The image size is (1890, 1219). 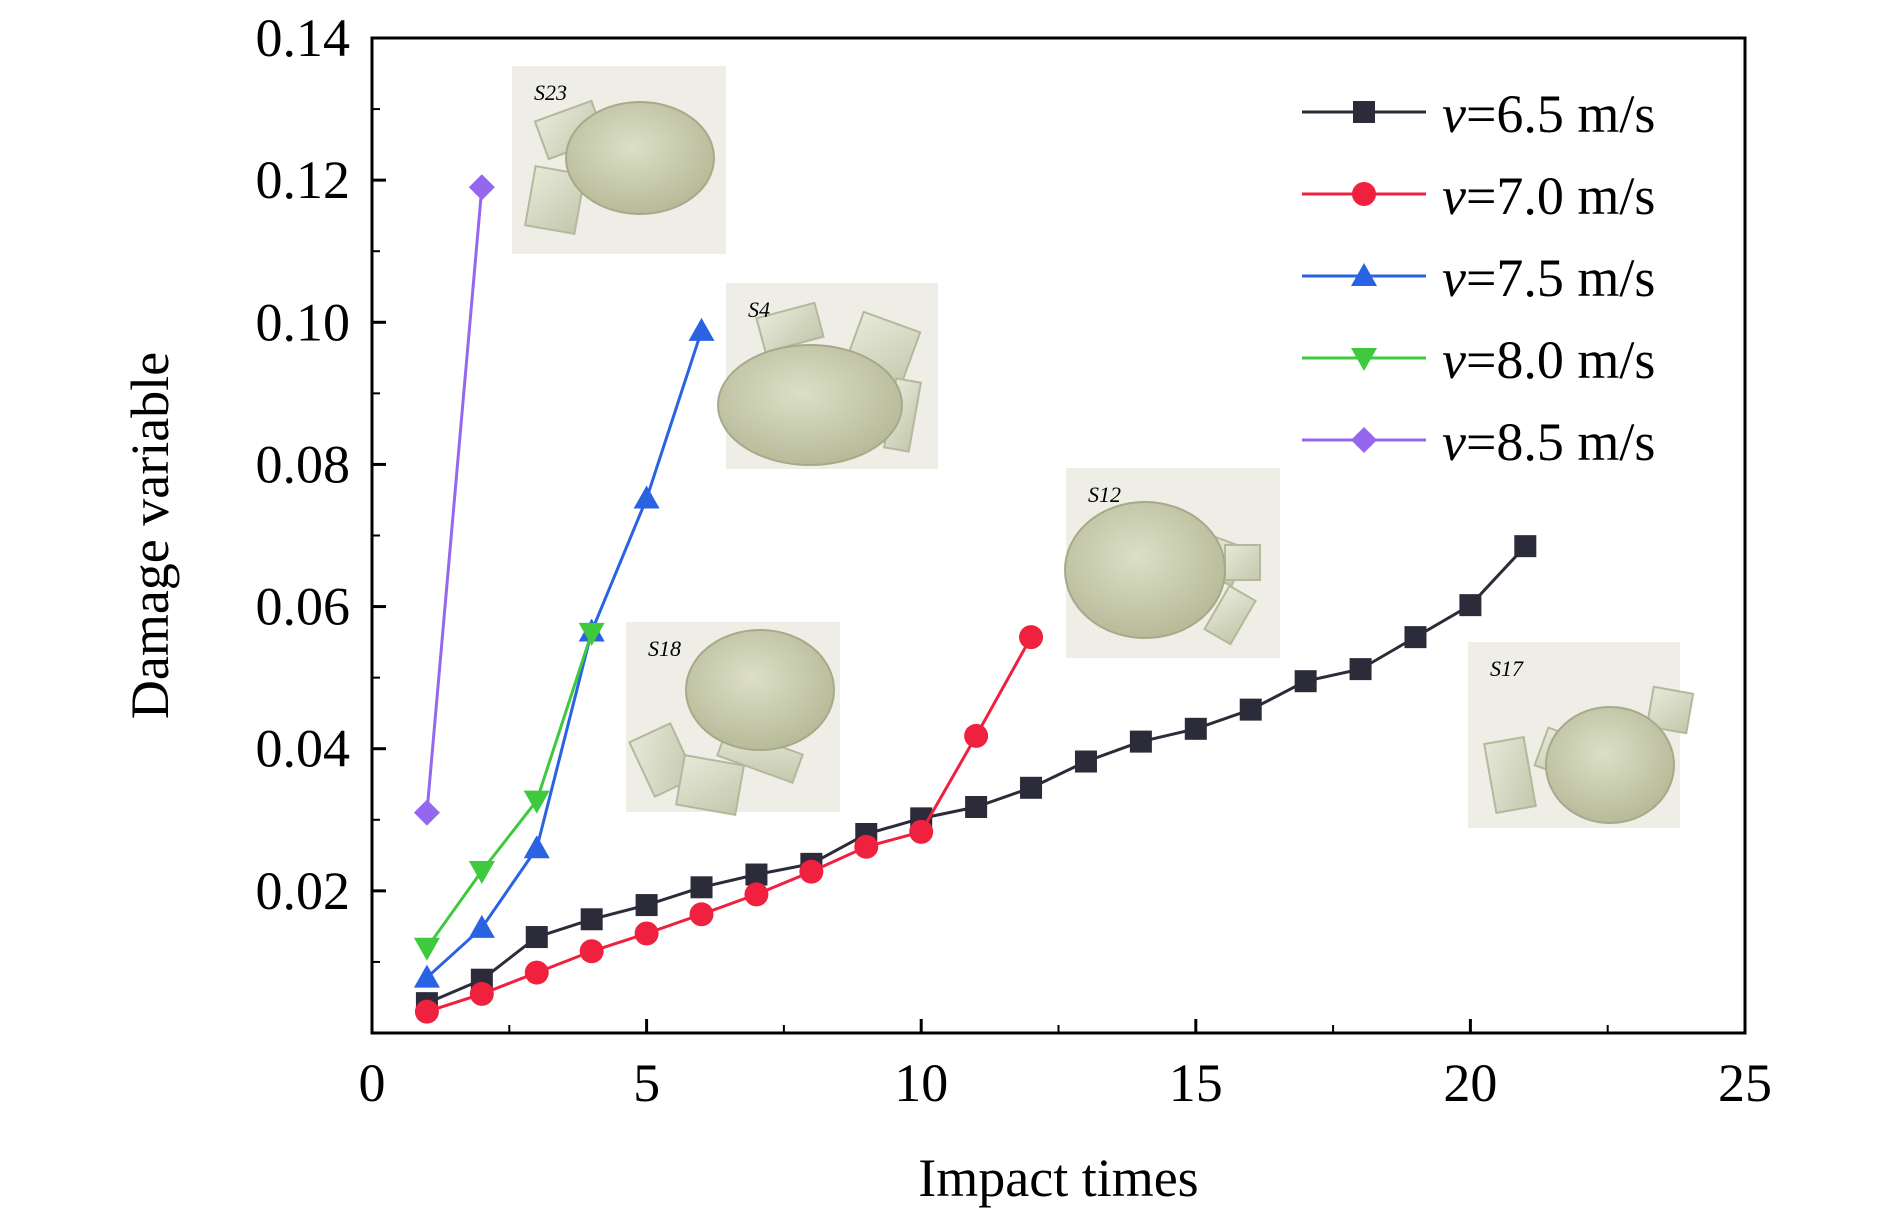 I want to click on y-tick-label: 0.10, so click(x=303, y=322).